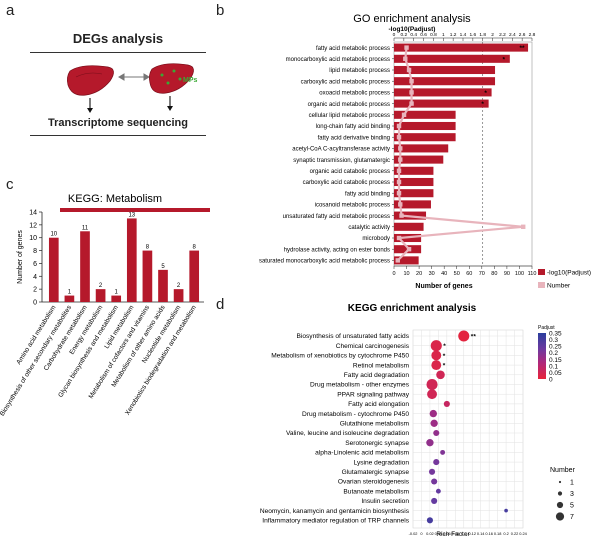  What do you see at coordinates (20, 257) in the screenshot?
I see `chart-c-ylabel: Number of genes` at bounding box center [20, 257].